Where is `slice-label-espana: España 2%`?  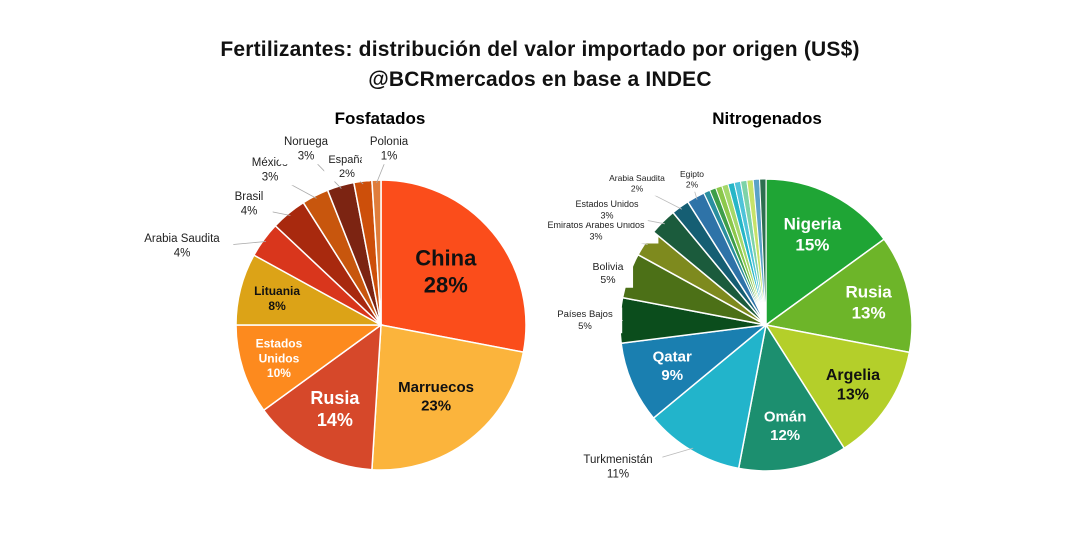
slice-label-espana: España 2% is located at coordinates (347, 167).